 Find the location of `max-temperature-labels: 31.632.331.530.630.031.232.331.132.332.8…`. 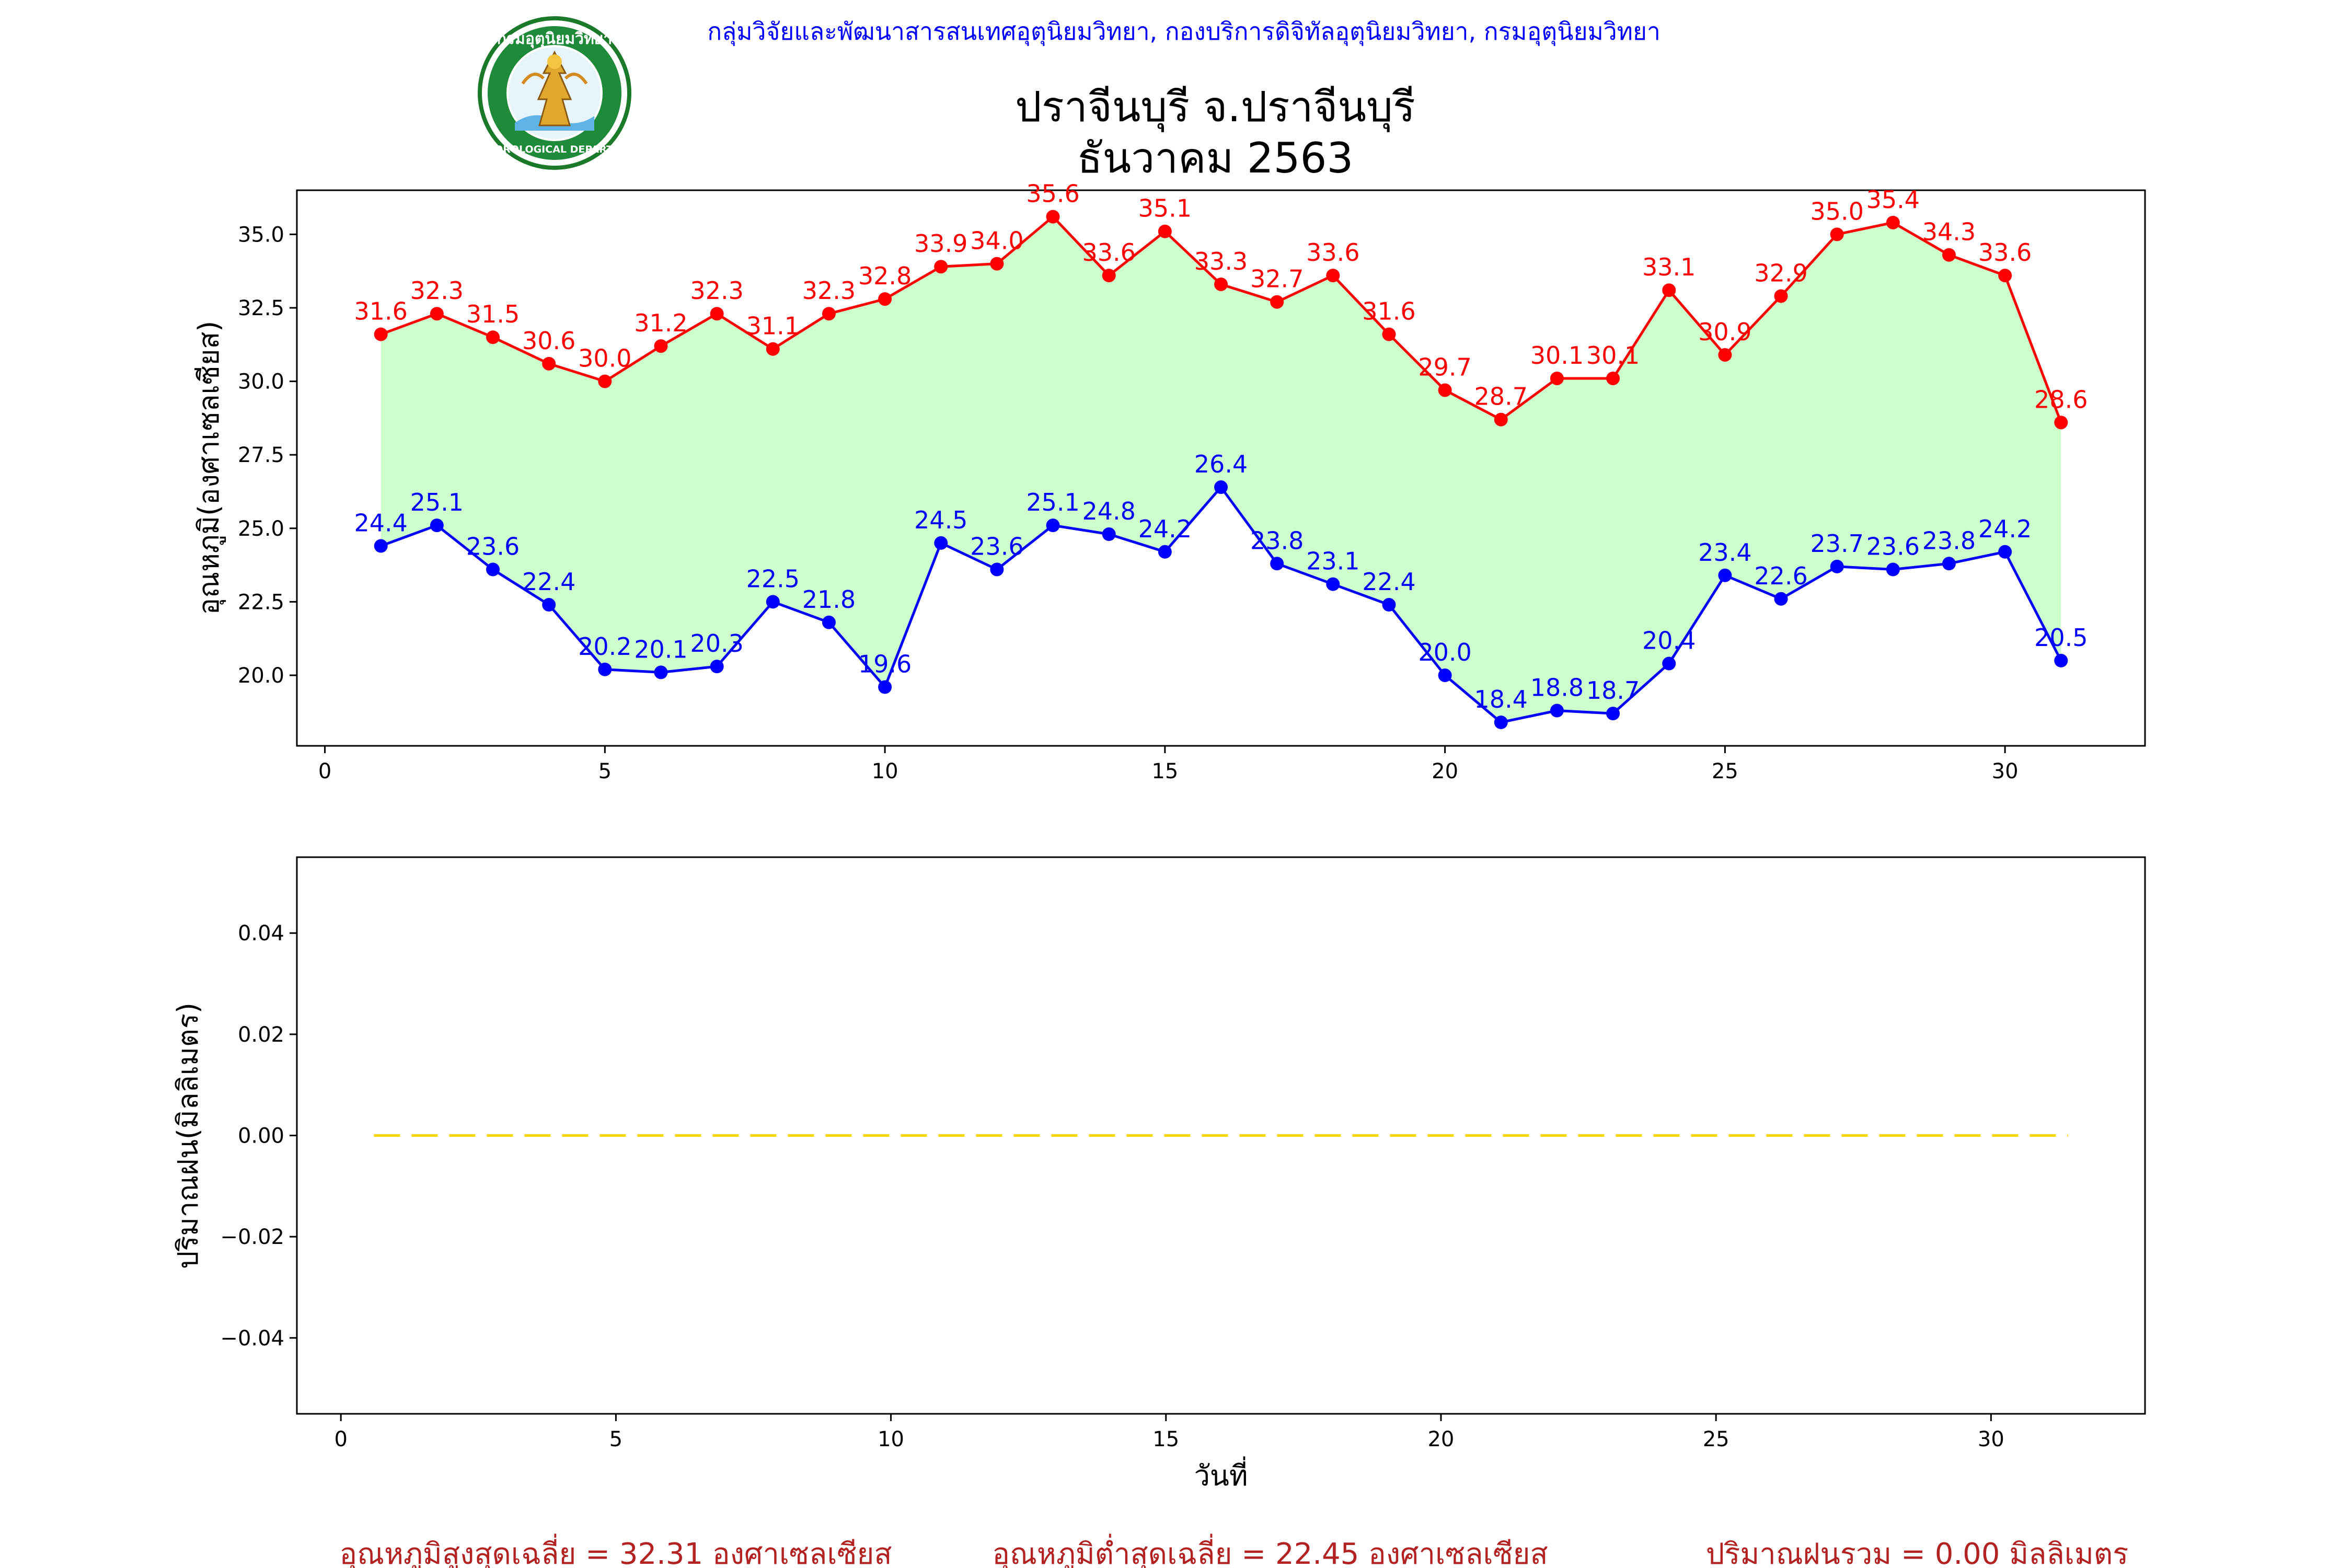

max-temperature-labels: 31.632.331.530.630.031.232.331.132.332.8… is located at coordinates (1221, 297).